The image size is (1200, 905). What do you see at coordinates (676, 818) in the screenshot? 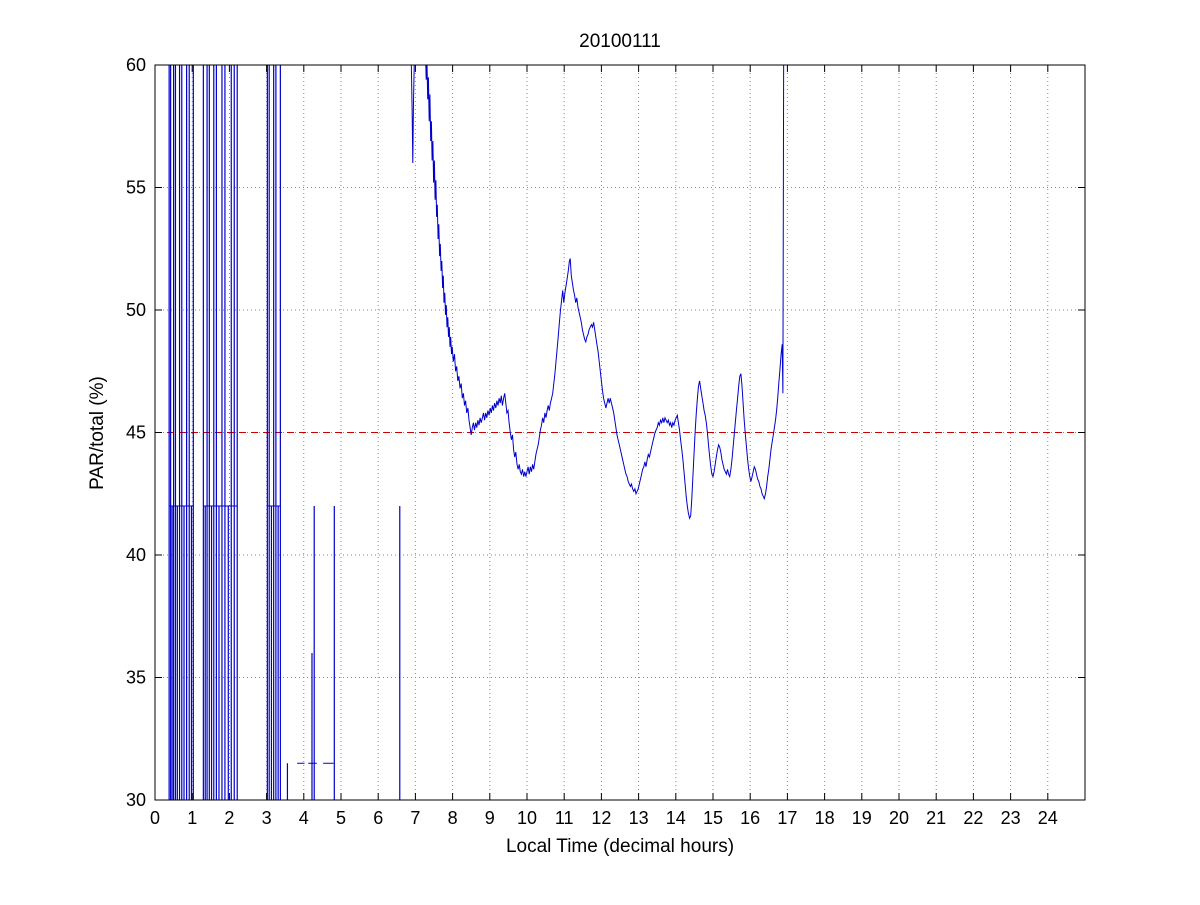
I see `x-tick-label: 14` at bounding box center [676, 818].